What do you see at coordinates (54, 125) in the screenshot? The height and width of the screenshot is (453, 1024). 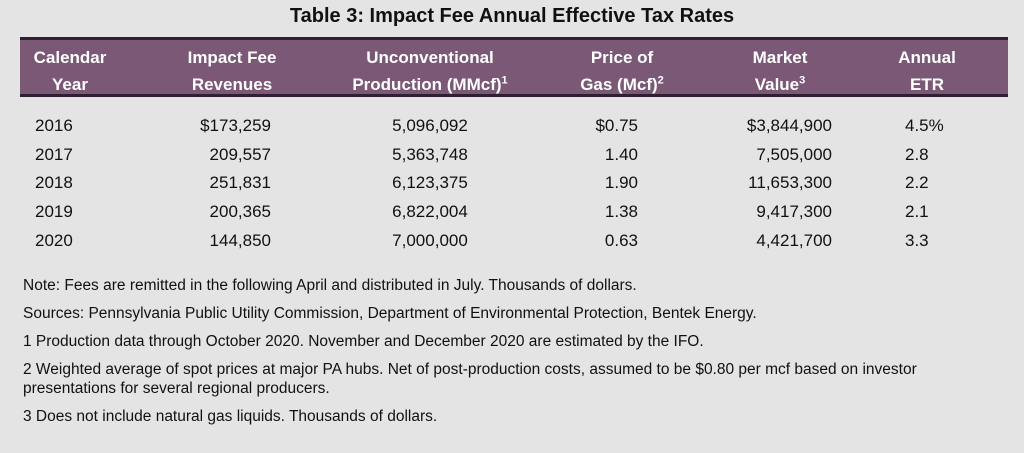 I see `table-cell: 2016` at bounding box center [54, 125].